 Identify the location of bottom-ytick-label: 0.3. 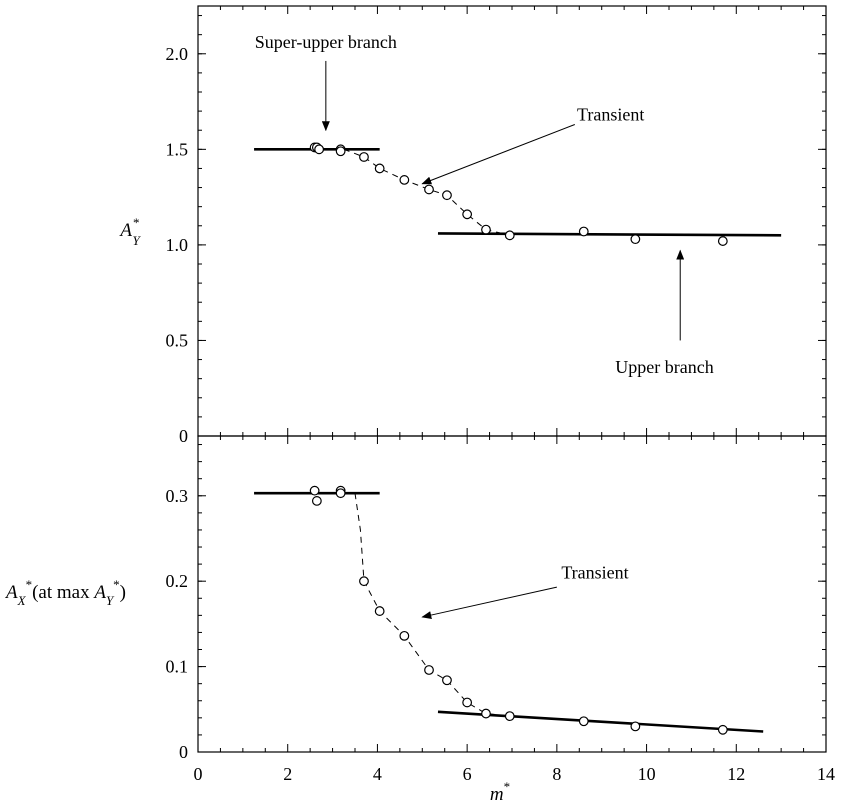
(177, 496).